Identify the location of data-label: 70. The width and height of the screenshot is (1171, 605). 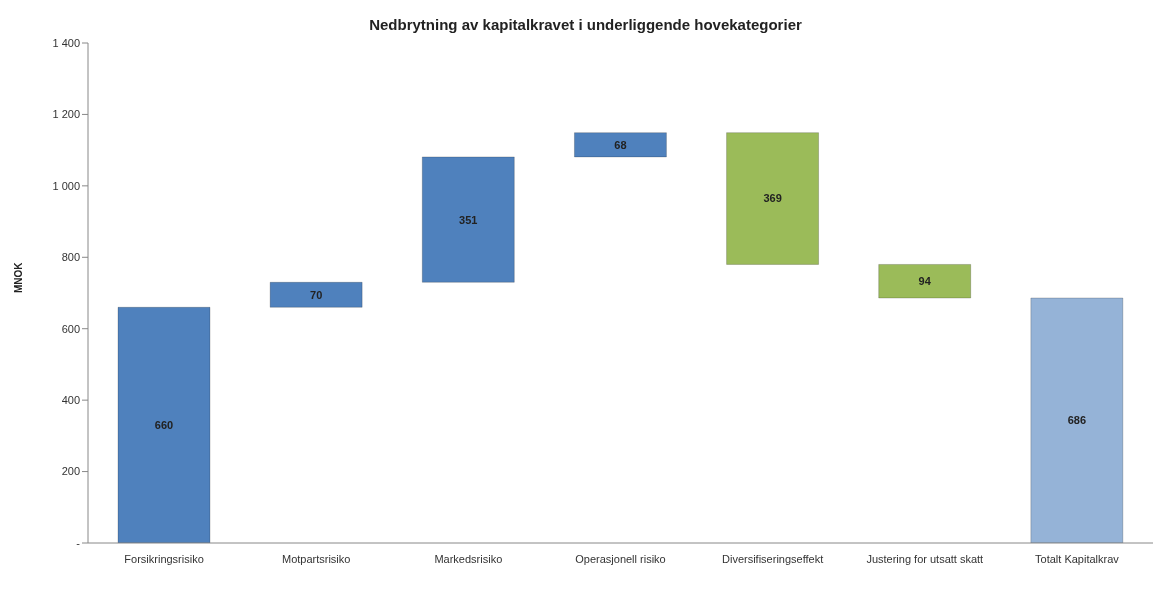
(316, 294).